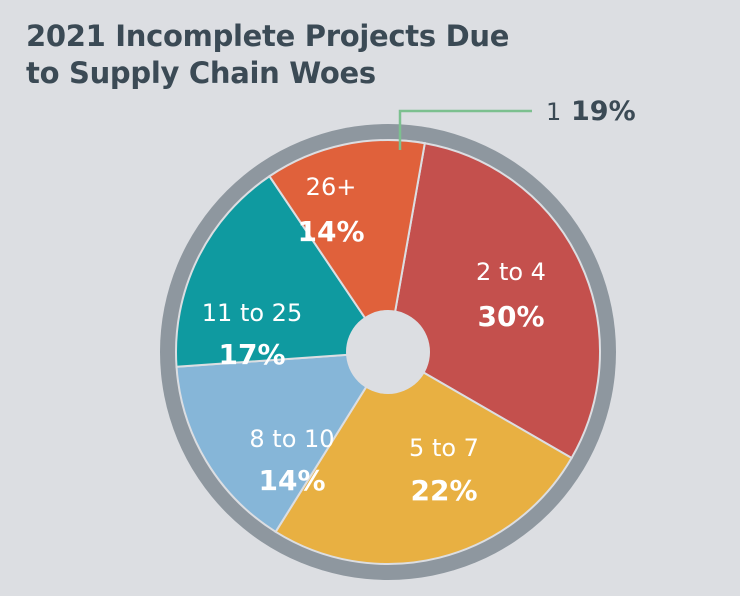 This screenshot has width=740, height=596. I want to click on slice-label-1: 2 to 4, so click(511, 272).